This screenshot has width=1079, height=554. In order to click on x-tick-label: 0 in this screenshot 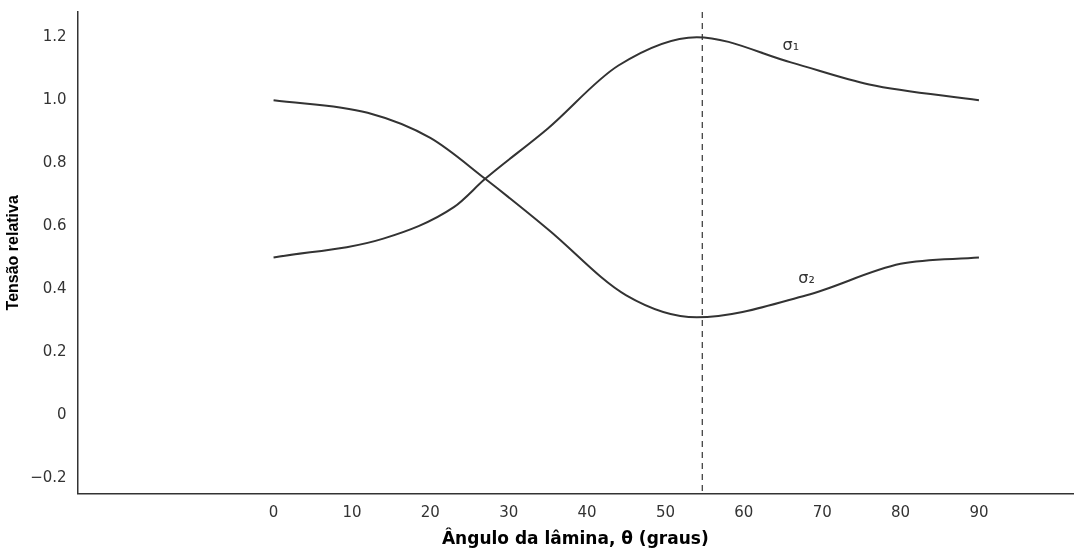, I will do `click(273, 512)`.